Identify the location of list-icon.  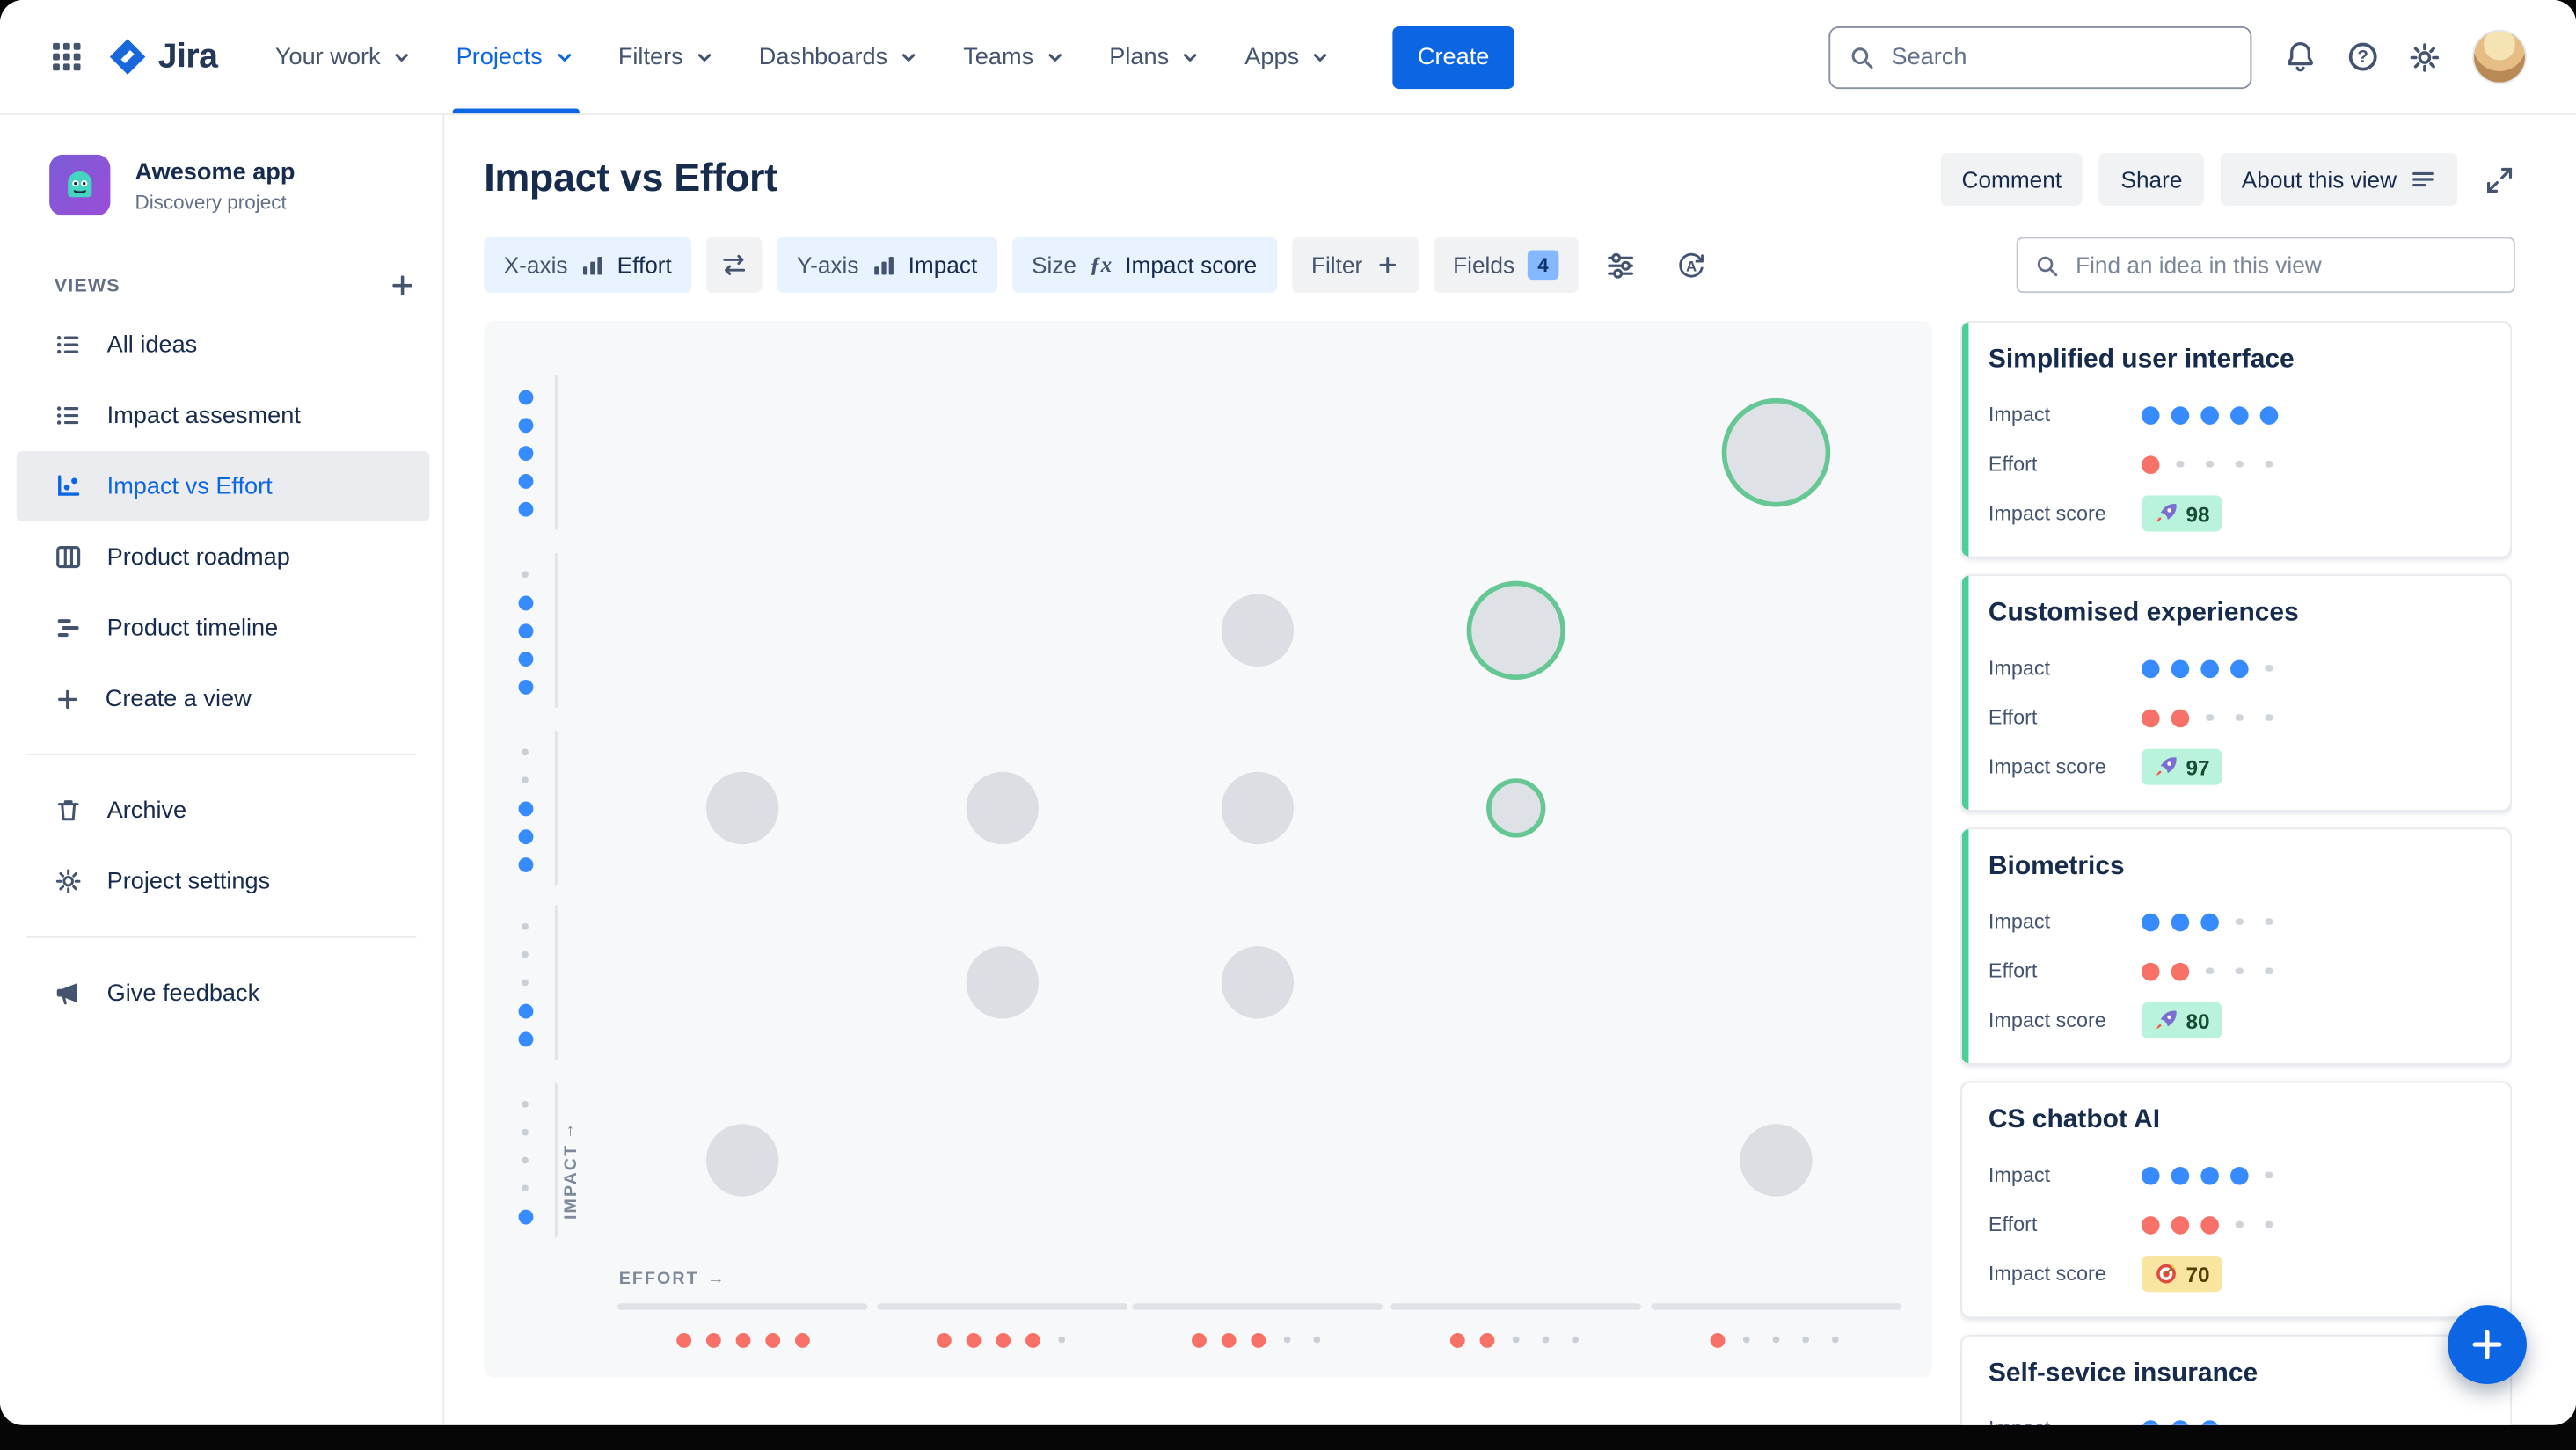
(67, 344).